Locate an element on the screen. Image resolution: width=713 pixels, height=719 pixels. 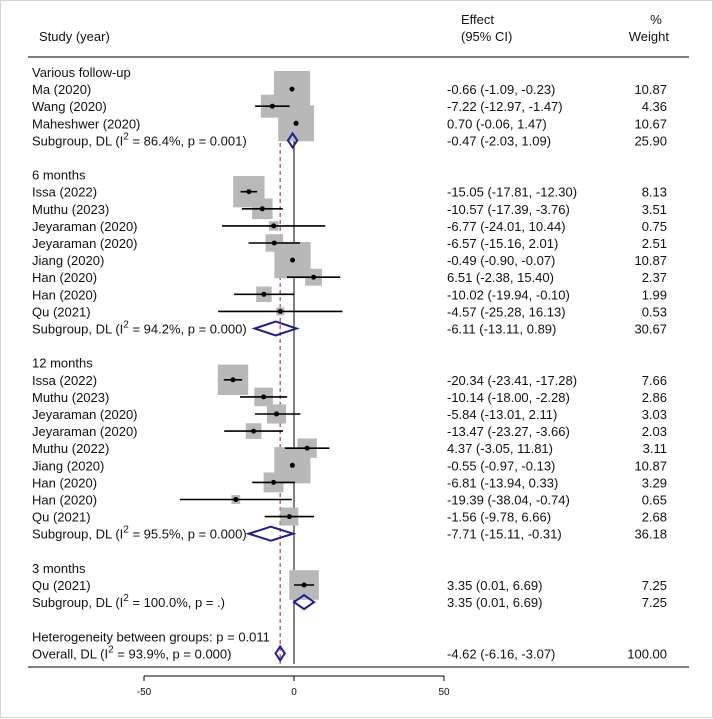
study-ci-text: -10.57 (-17.39, -3.76) is located at coordinates (508, 209).